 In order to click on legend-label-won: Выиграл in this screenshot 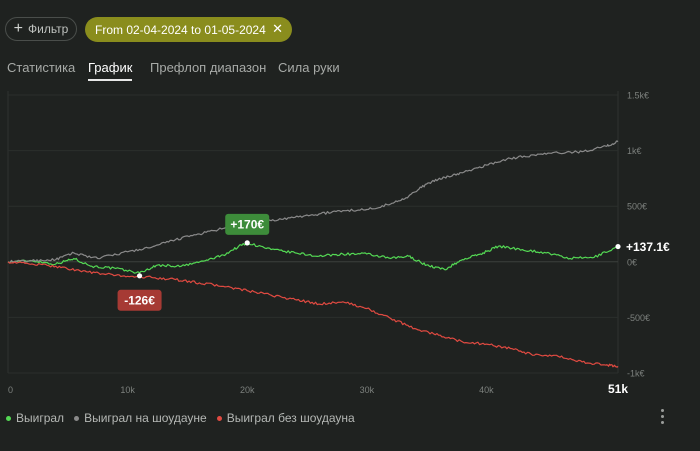, I will do `click(40, 418)`.